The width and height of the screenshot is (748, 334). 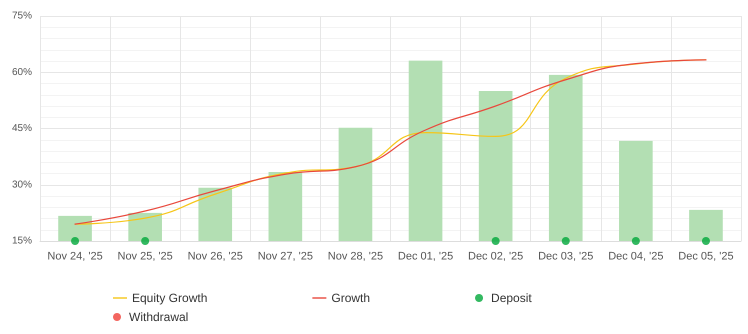 I want to click on y-tick-label: 30%, so click(x=22, y=184).